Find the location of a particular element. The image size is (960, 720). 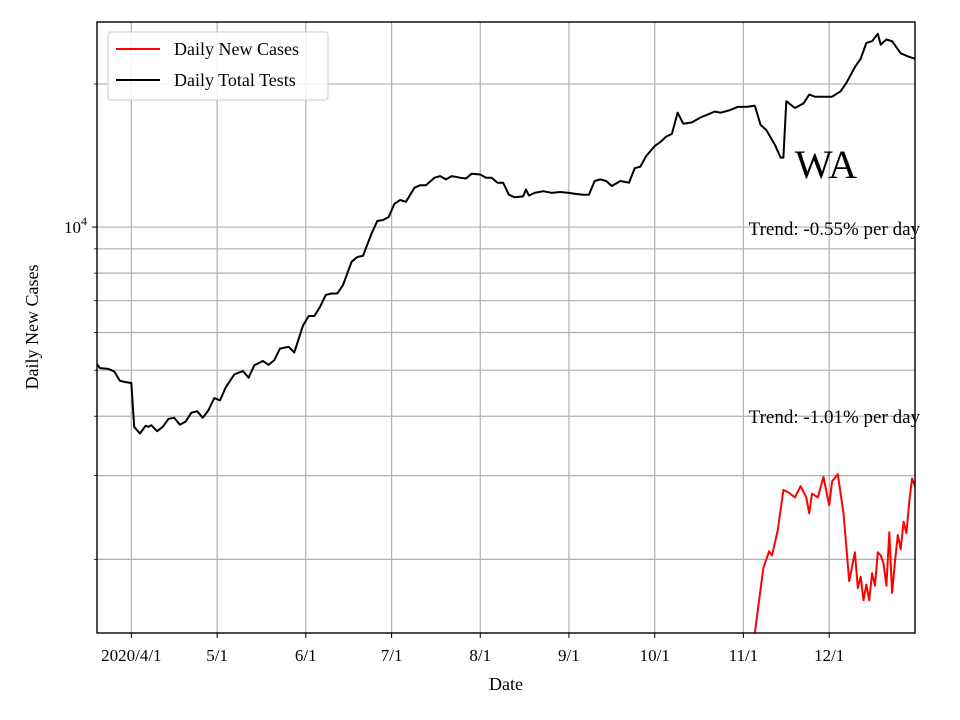

y-tick-exponent: 4 is located at coordinates (84, 221).